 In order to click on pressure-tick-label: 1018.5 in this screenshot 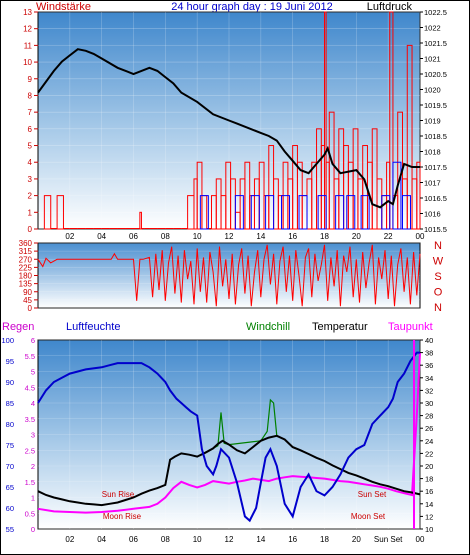, I will do `click(435, 136)`.